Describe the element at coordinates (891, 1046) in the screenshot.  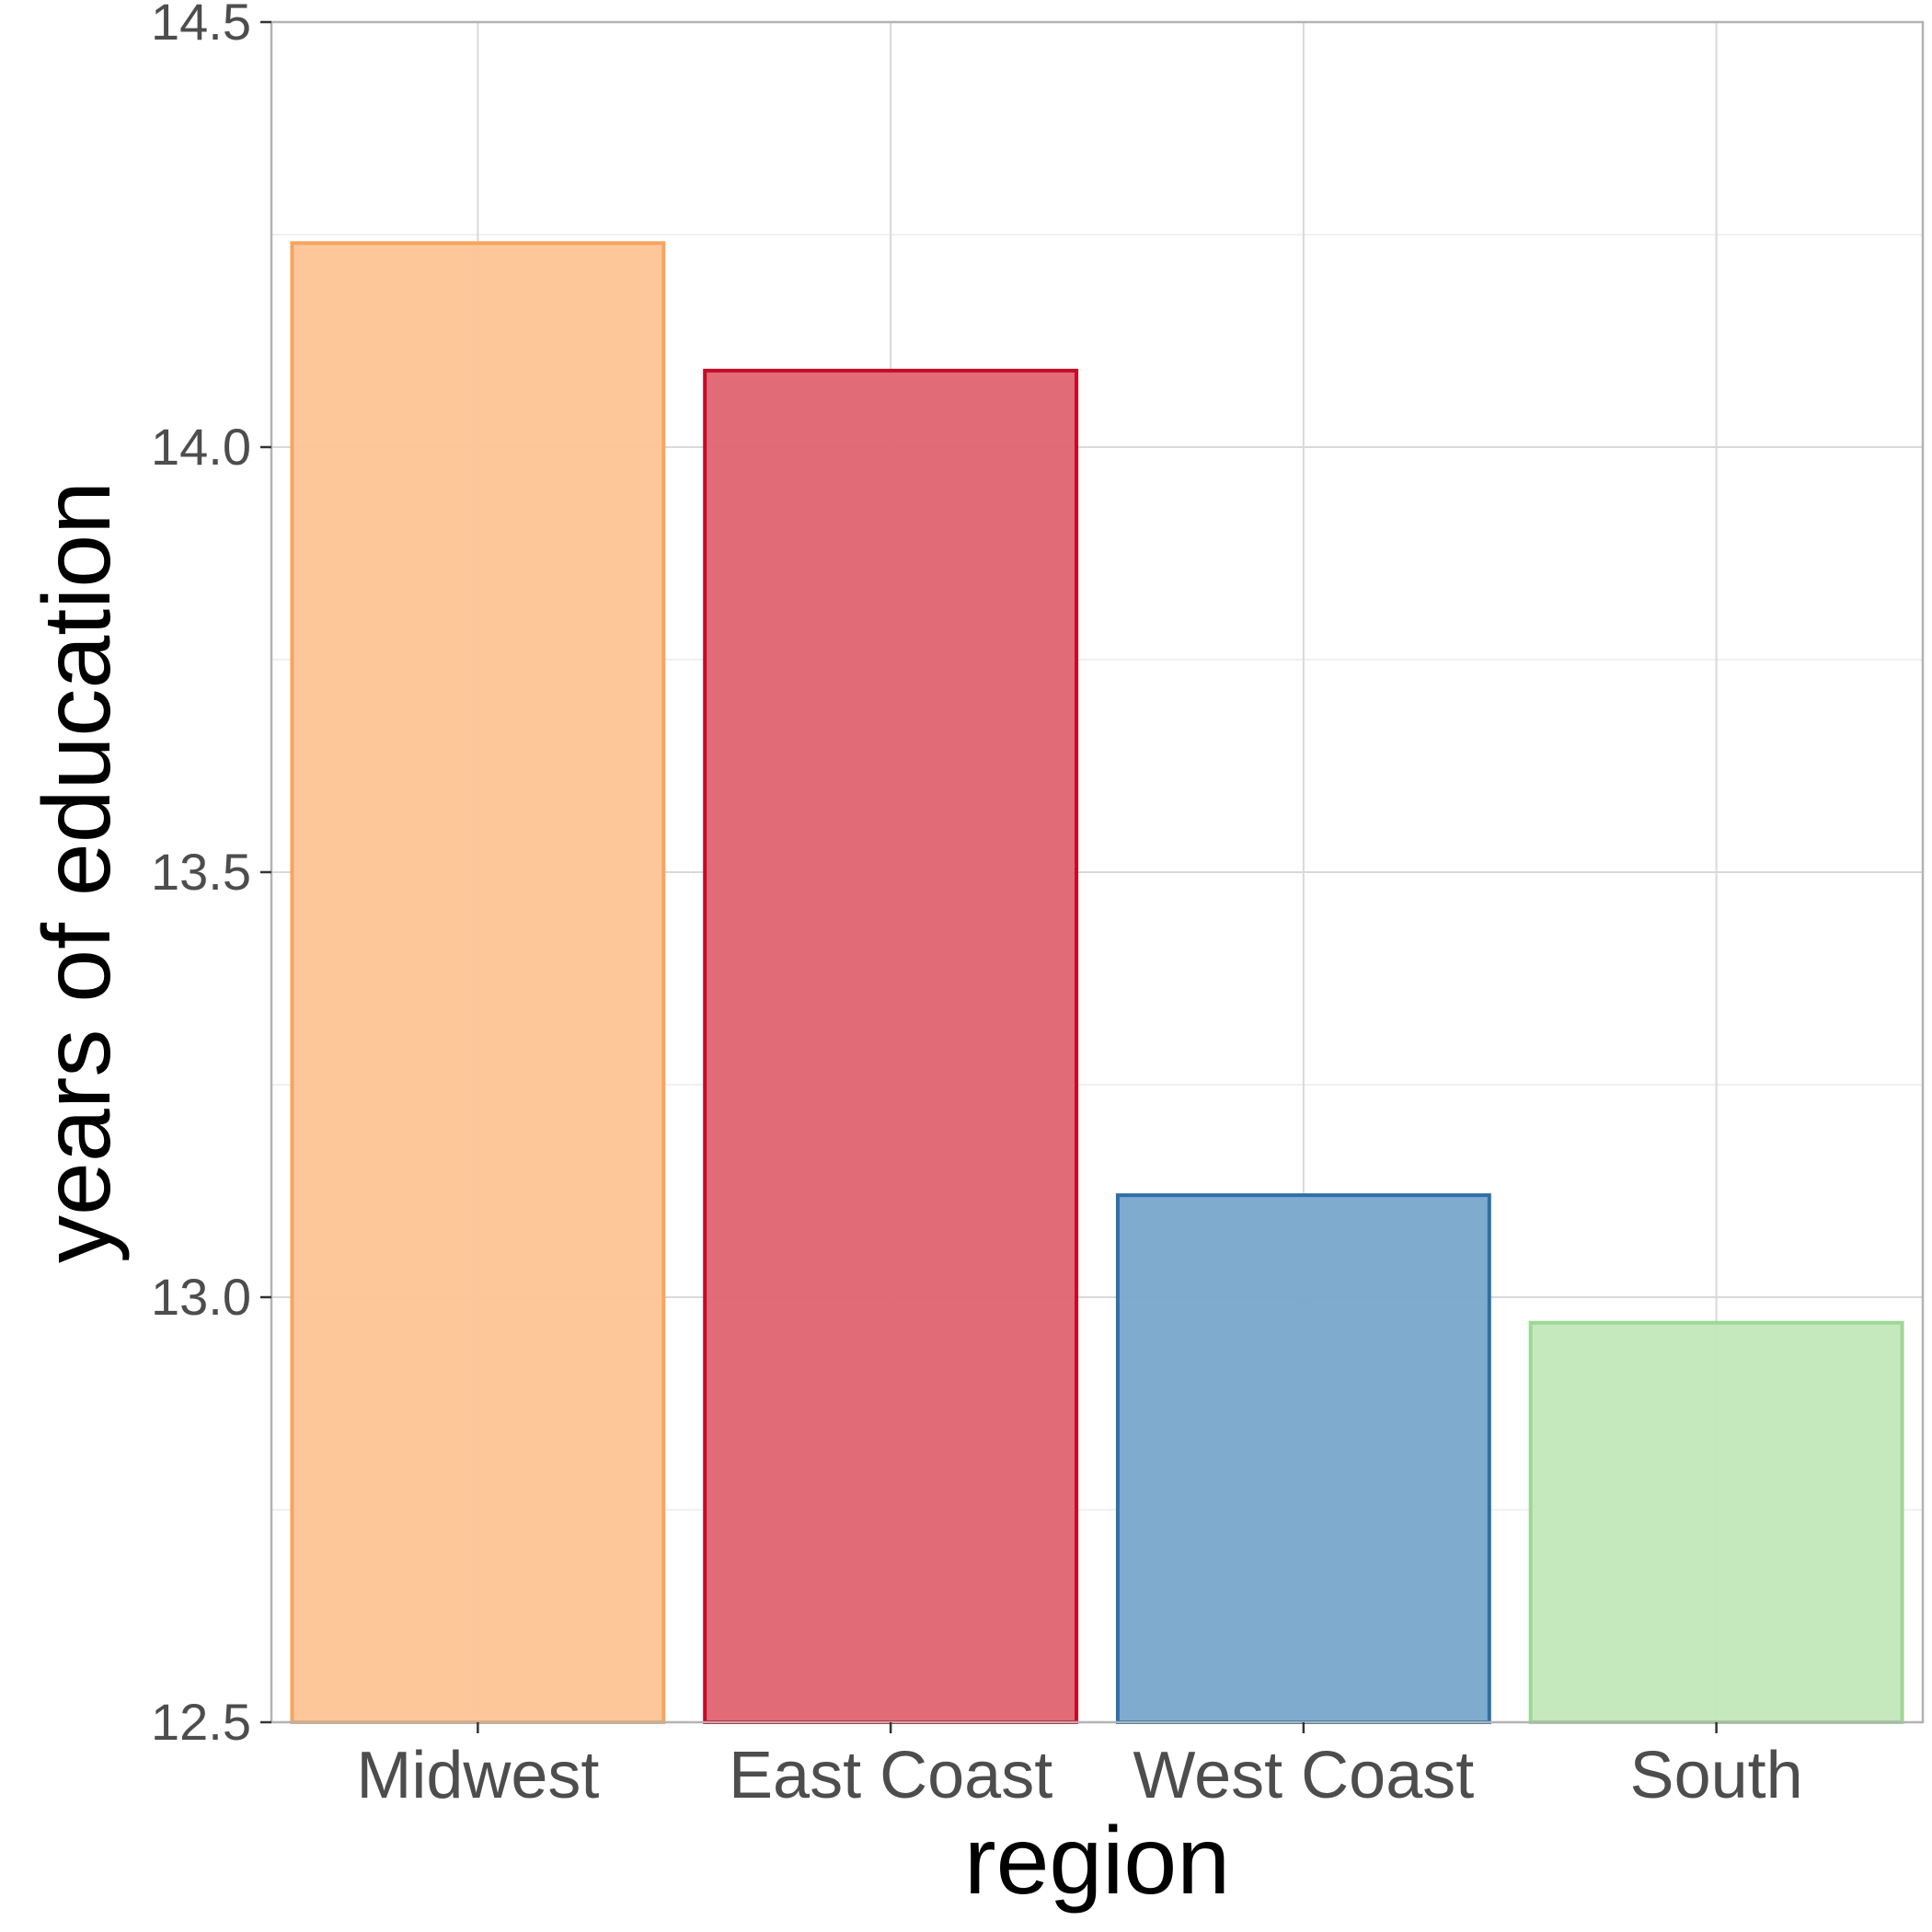
I see `bar-east-coast` at that location.